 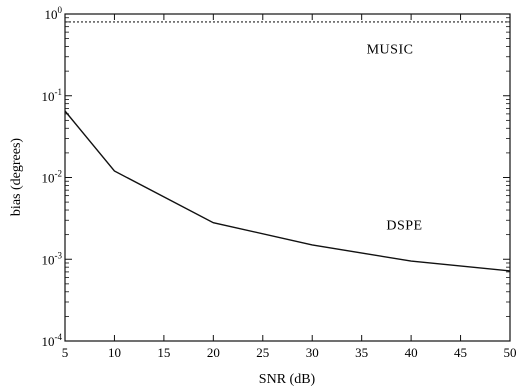 I want to click on x-tick-label: 30, so click(x=312, y=352).